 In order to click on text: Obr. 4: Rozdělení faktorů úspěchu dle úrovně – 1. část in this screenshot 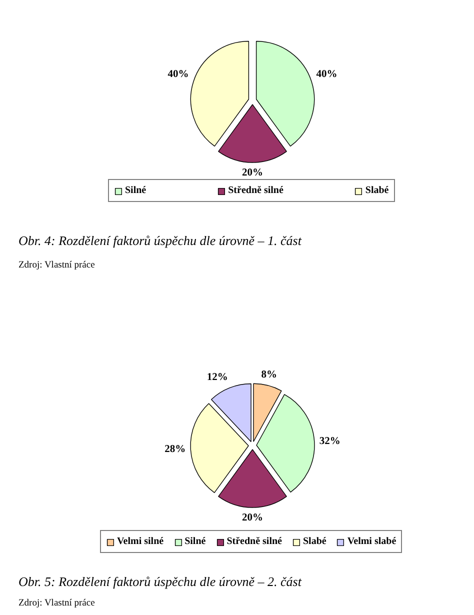, I will do `click(160, 240)`.